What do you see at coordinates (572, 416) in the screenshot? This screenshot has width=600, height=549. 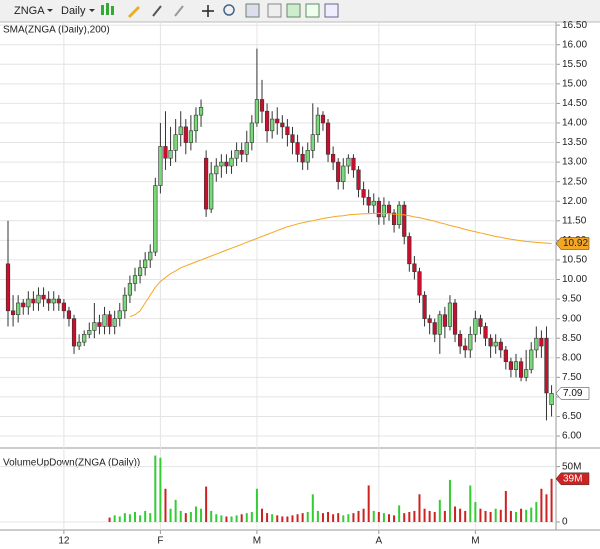 I see `y-tick-label: 6.50` at bounding box center [572, 416].